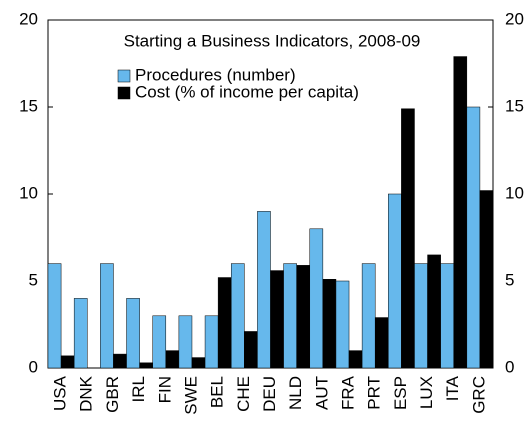 The width and height of the screenshot is (531, 428). What do you see at coordinates (112, 394) in the screenshot?
I see `x-tick-label: GBR` at bounding box center [112, 394].